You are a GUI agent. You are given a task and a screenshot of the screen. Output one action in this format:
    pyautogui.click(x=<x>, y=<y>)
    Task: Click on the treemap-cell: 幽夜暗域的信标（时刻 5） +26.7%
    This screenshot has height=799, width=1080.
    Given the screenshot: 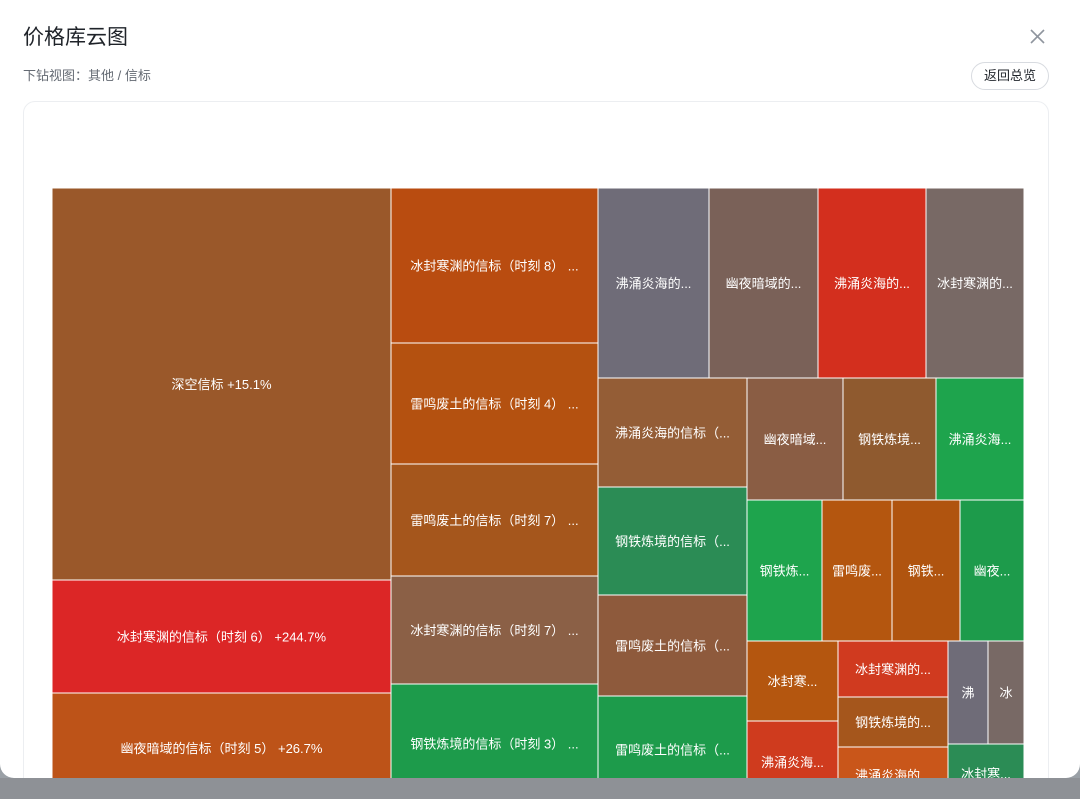 What is the action you would take?
    pyautogui.click(x=221, y=735)
    